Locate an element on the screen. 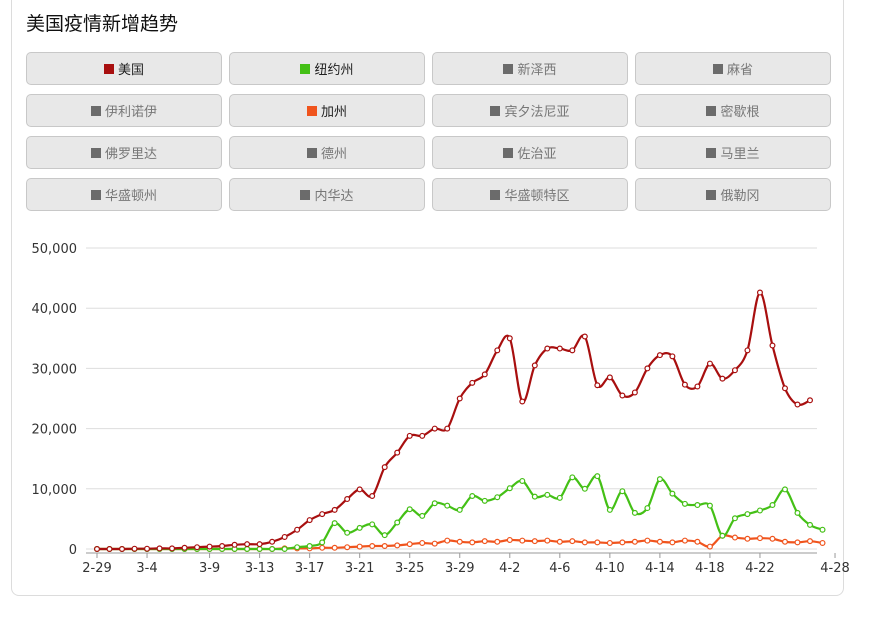  legend-button: 马里兰 is located at coordinates (733, 152).